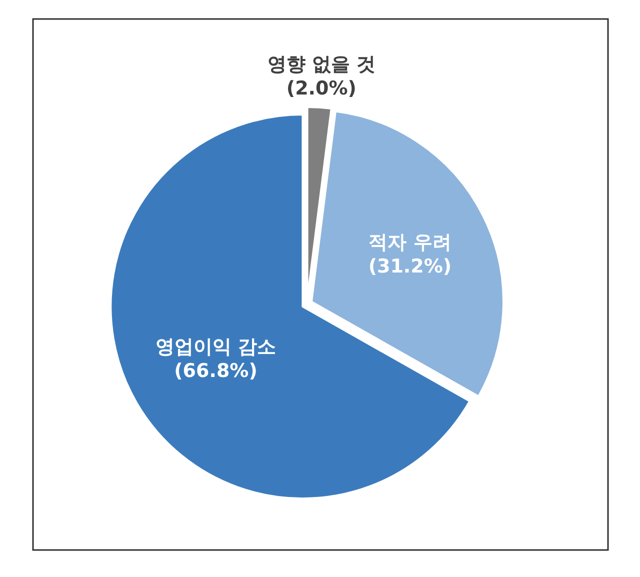  I want to click on data-label: (31.2%), so click(410, 266).